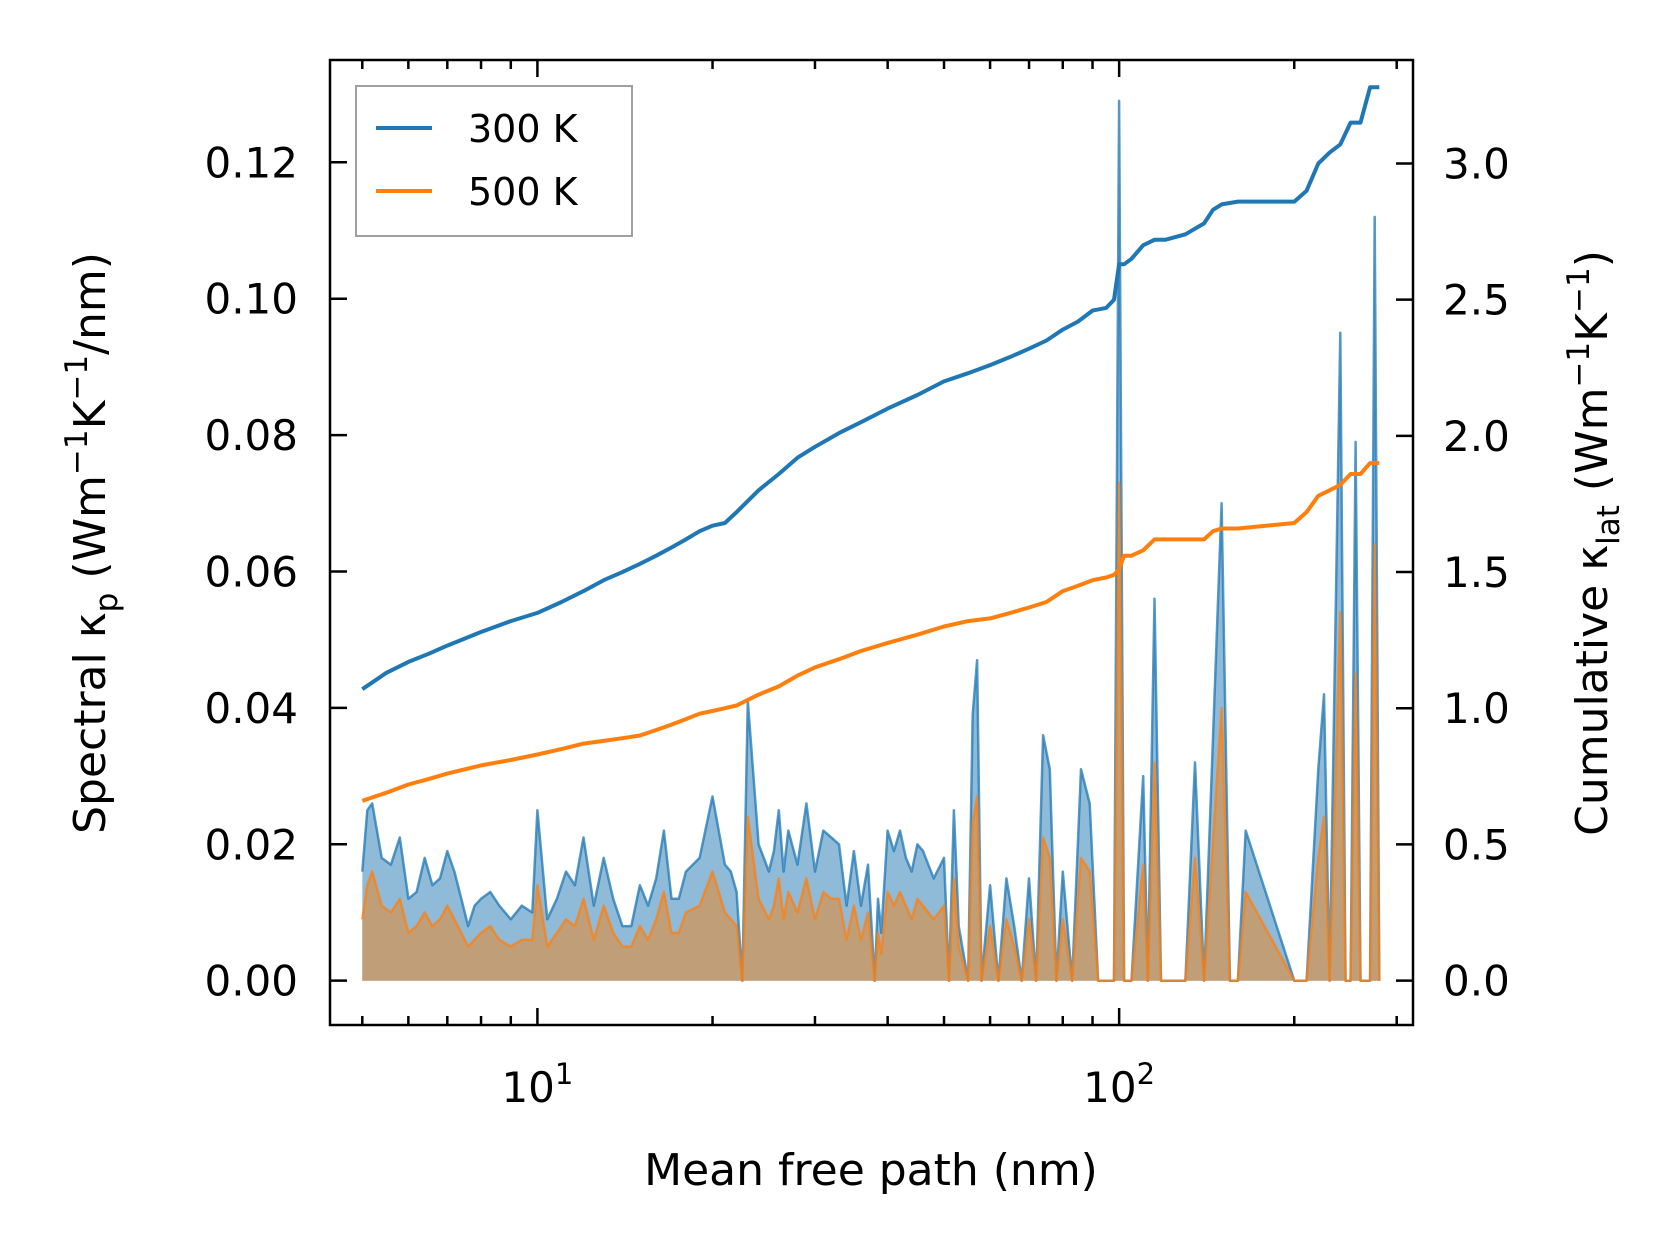 The image size is (1679, 1254). Describe the element at coordinates (1476, 844) in the screenshot. I see `y-right-tick-label: 0.5` at that location.